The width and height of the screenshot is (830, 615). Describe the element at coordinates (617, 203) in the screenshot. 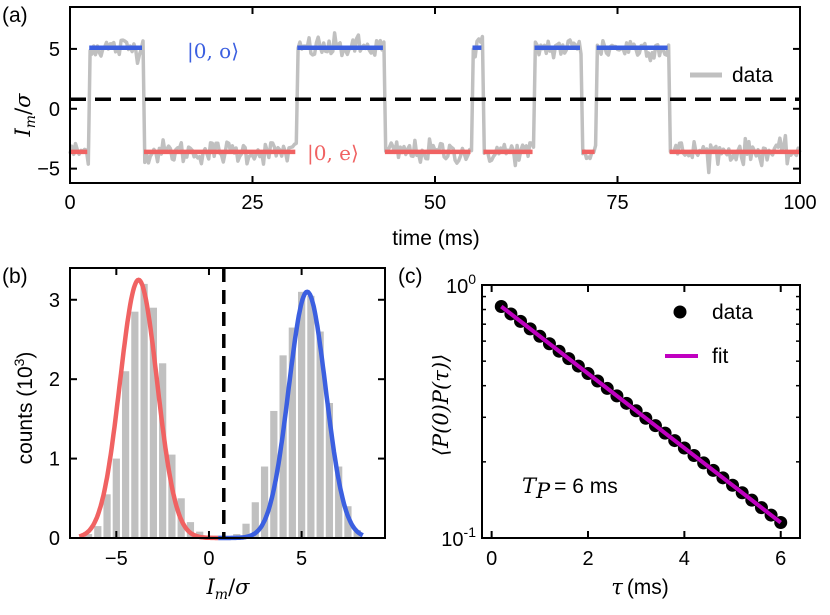

I see `x-tick-label: 75` at that location.